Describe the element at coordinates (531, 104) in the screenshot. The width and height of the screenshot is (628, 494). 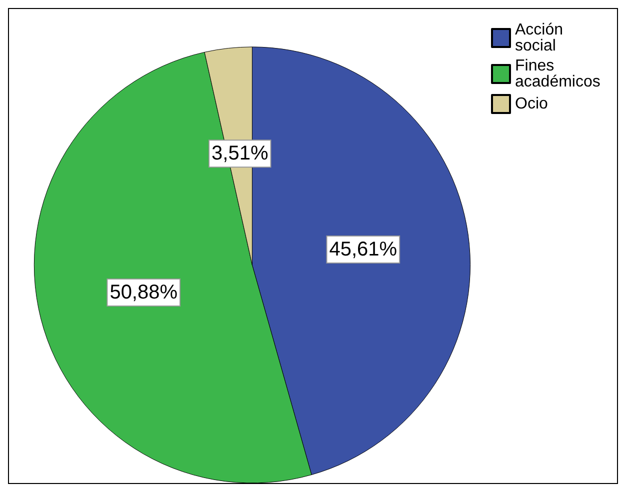
I see `legend-label: Ocio` at that location.